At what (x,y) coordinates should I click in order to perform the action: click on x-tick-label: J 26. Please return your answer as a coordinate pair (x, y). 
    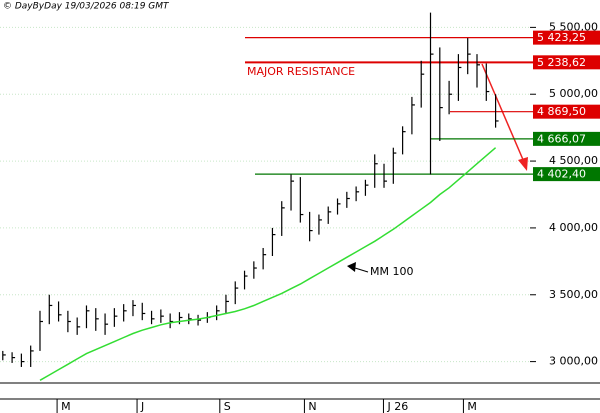
    Looking at the image, I should click on (397, 406).